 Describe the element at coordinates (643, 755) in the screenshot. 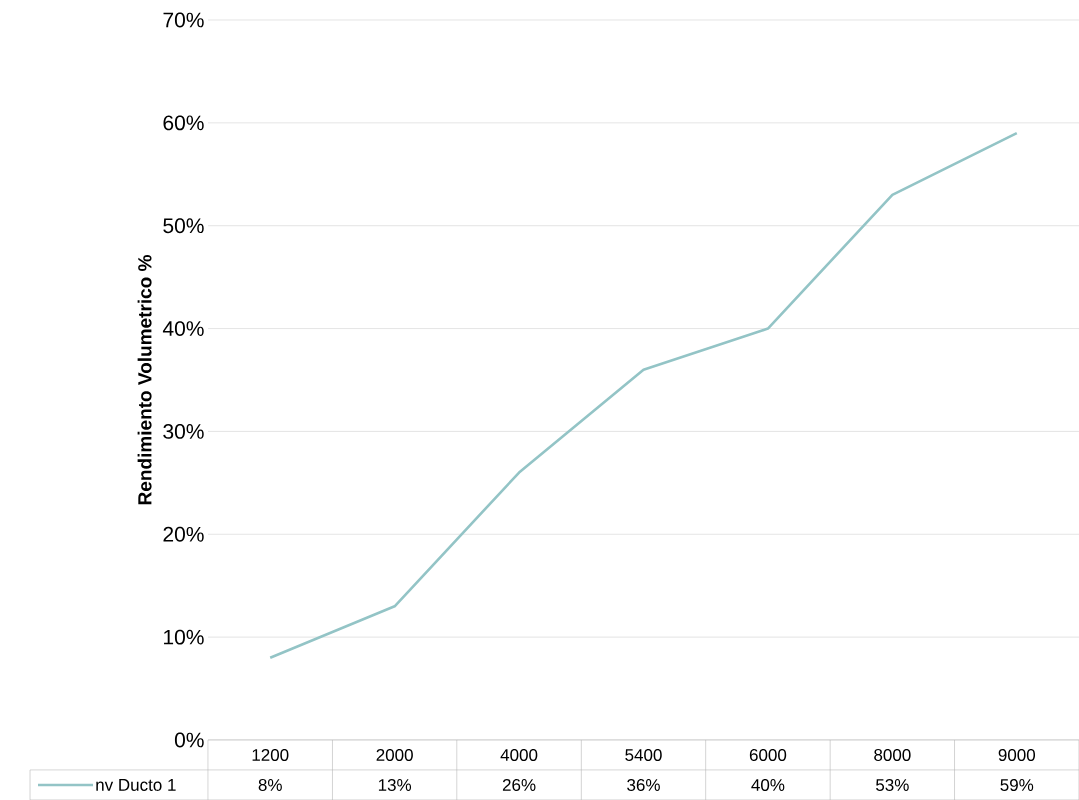

I see `x-tick-label: 5400` at that location.